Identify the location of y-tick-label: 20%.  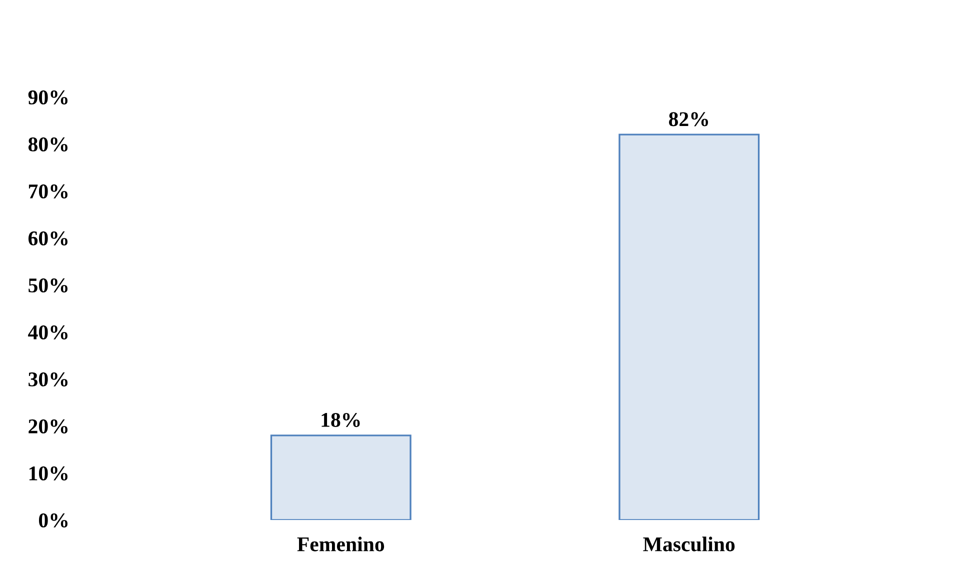
(48, 426).